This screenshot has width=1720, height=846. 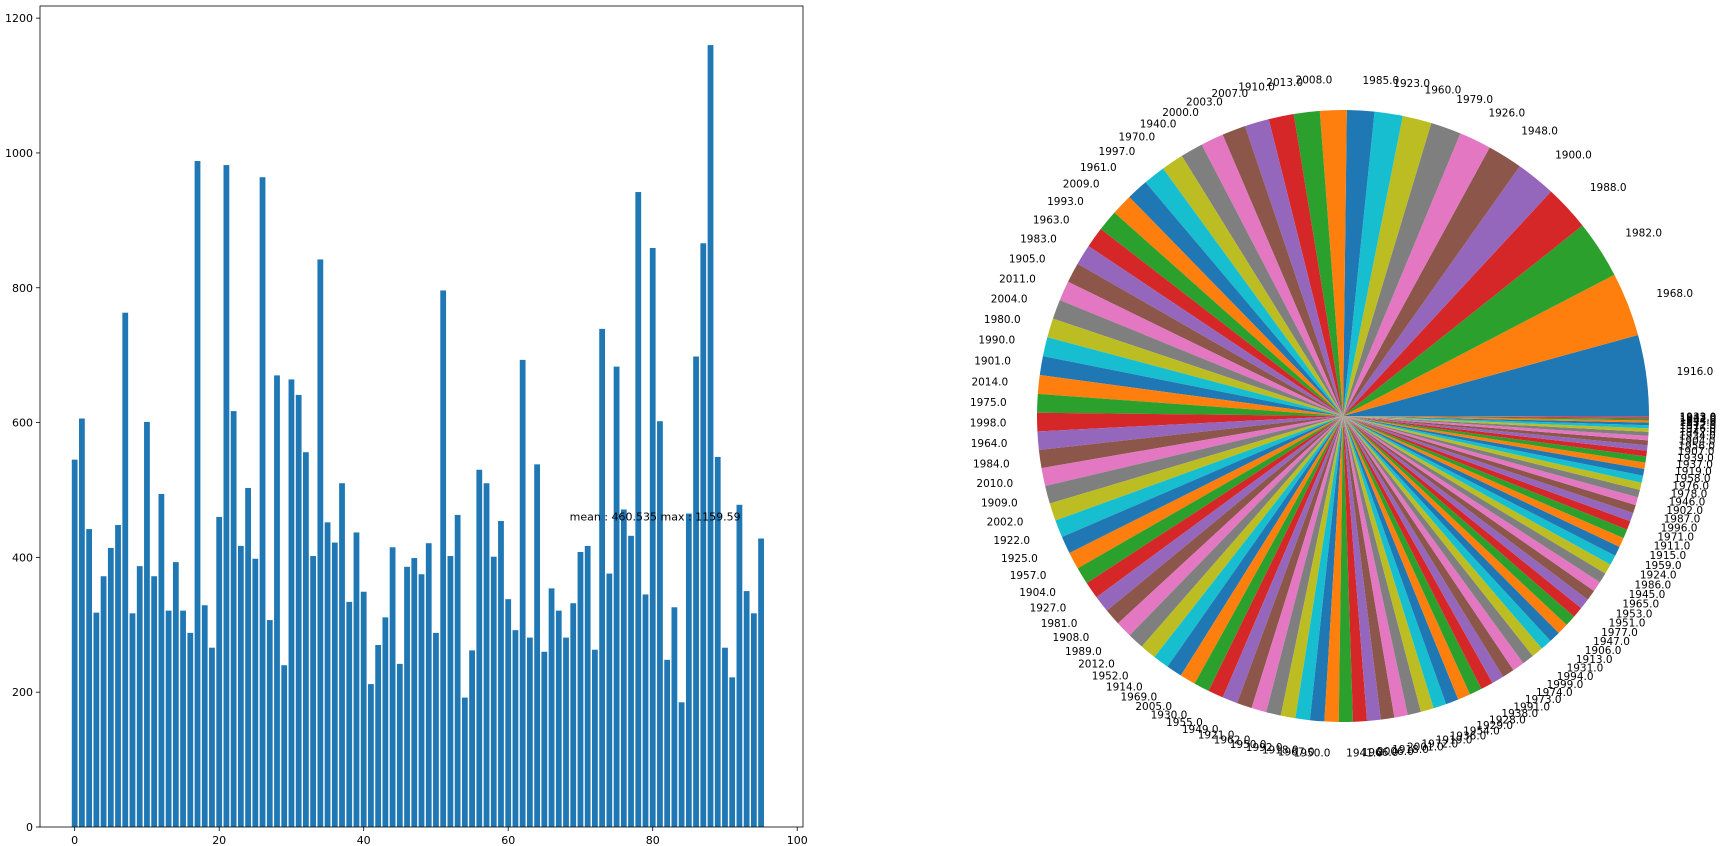 What do you see at coordinates (1071, 638) in the screenshot?
I see `pie-label-45: 1908.0` at bounding box center [1071, 638].